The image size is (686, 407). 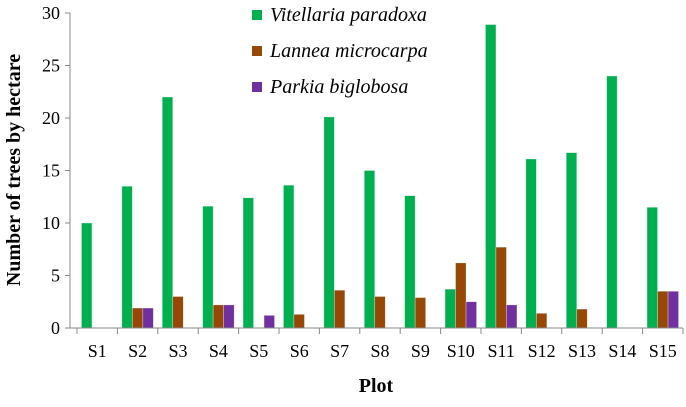 What do you see at coordinates (376, 386) in the screenshot?
I see `x-axis-label: Plot` at bounding box center [376, 386].